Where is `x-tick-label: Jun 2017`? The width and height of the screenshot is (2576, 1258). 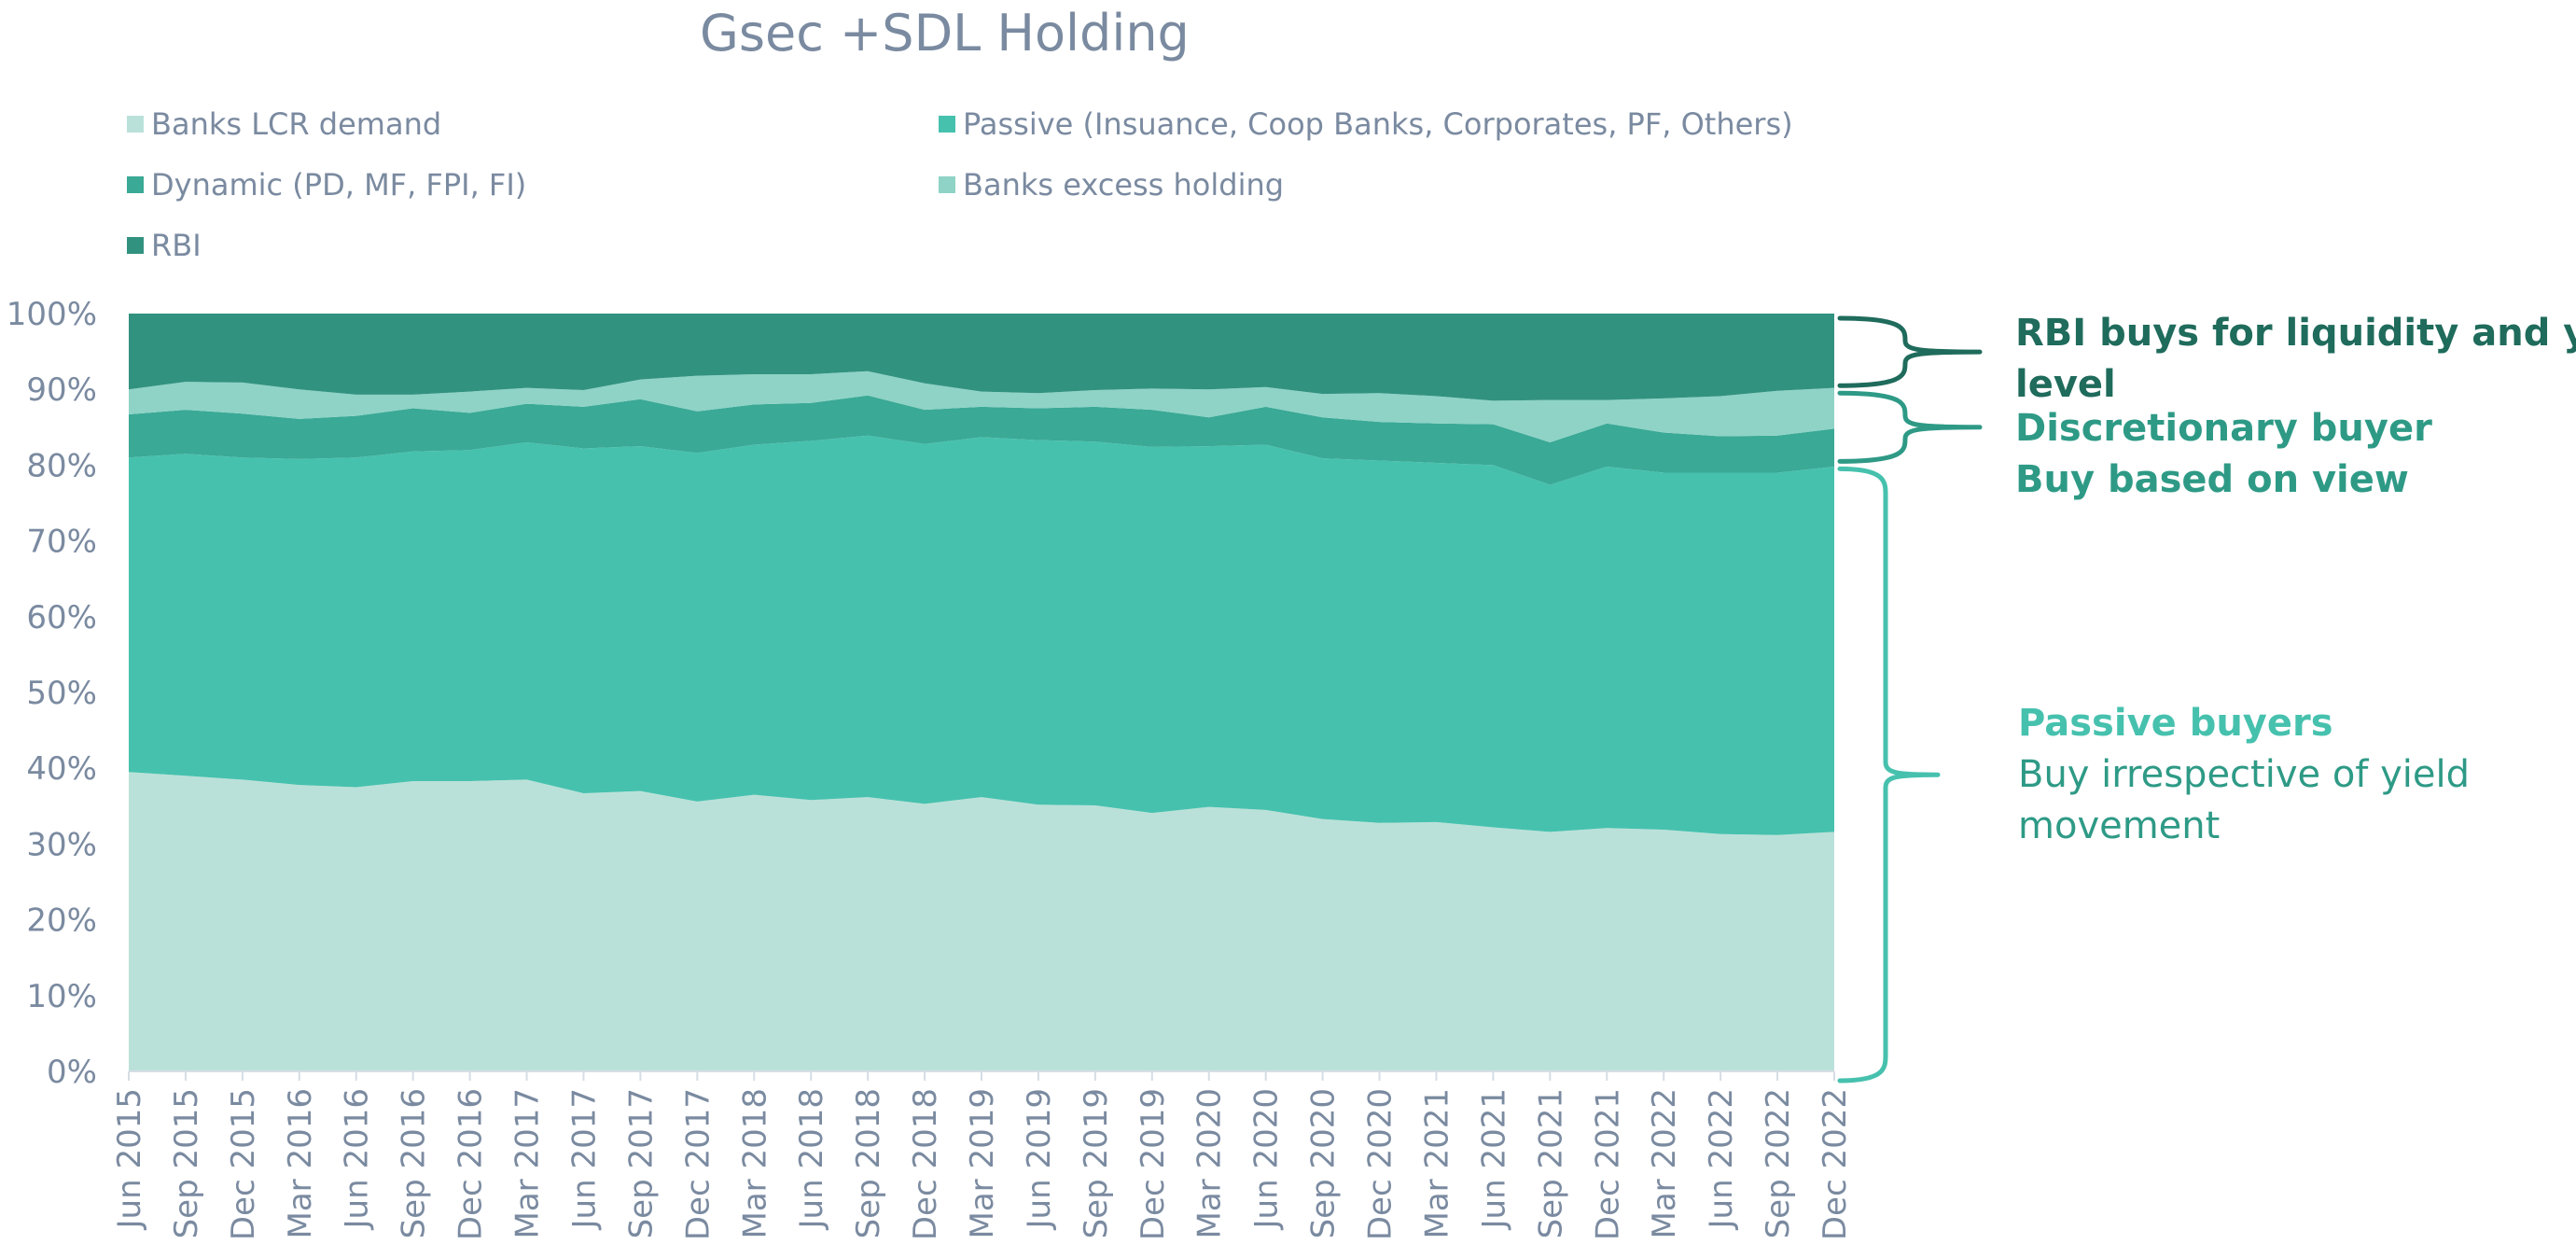 x-tick-label: Jun 2017 is located at coordinates (585, 1159).